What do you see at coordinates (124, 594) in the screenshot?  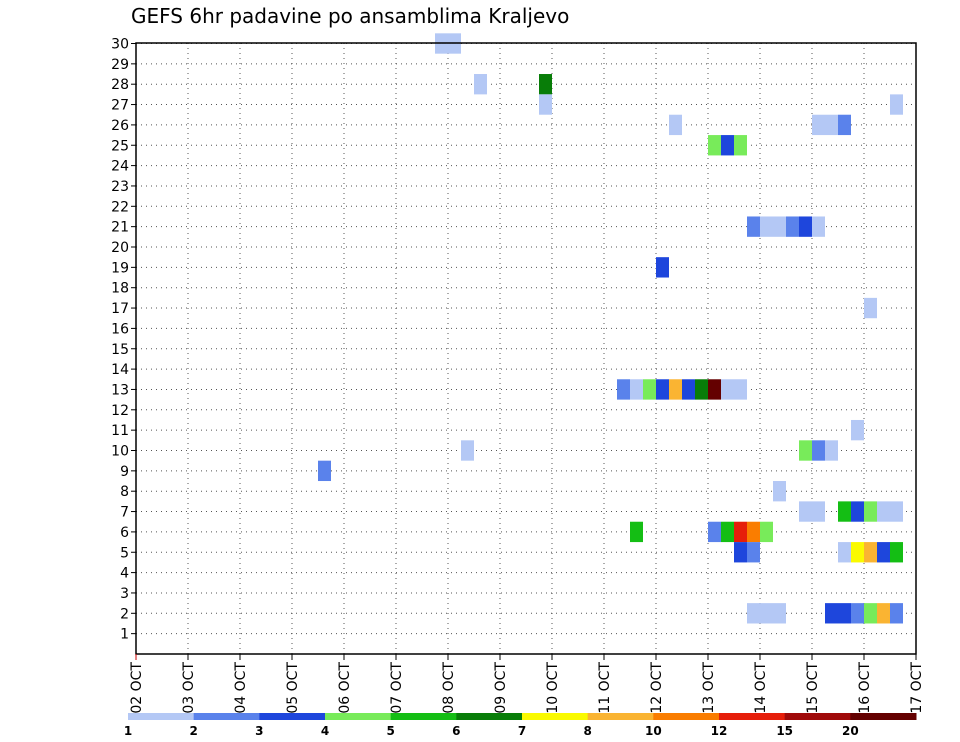 I see `y-tick-label: 3` at bounding box center [124, 594].